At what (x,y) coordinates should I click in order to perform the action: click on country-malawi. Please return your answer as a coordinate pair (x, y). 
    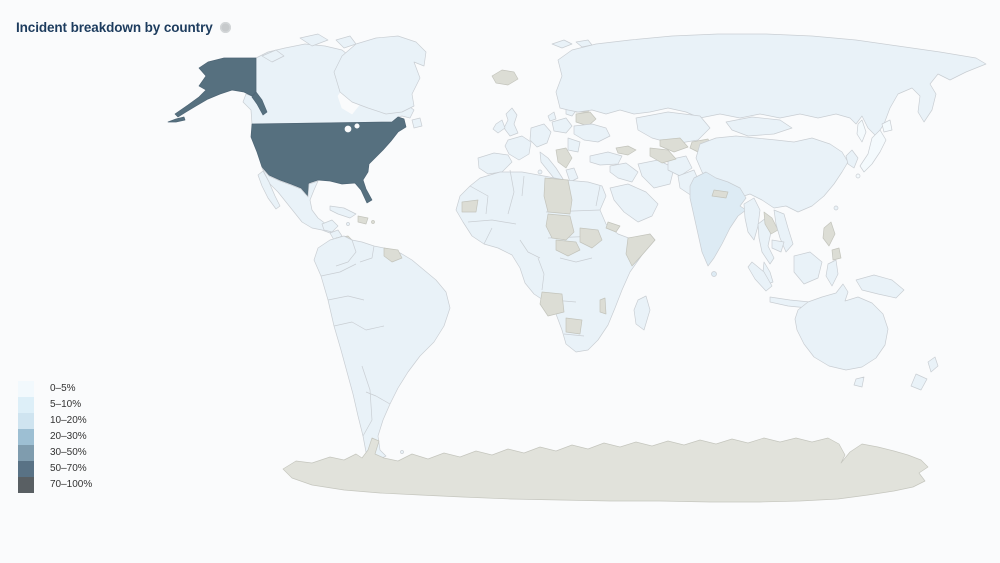
    Looking at the image, I should click on (603, 306).